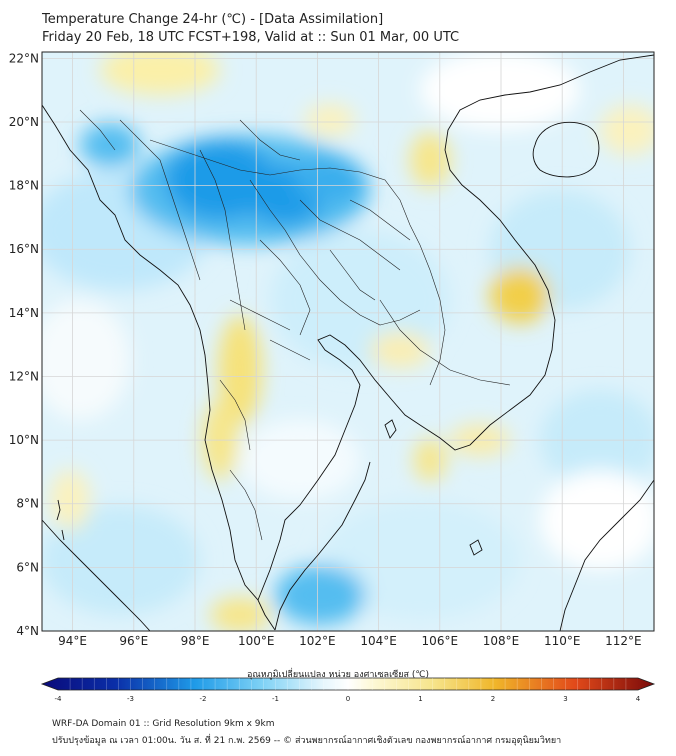 Image resolution: width=676 pixels, height=756 pixels. What do you see at coordinates (256, 641) in the screenshot?
I see `longitude-tick-label: 100°E` at bounding box center [256, 641].